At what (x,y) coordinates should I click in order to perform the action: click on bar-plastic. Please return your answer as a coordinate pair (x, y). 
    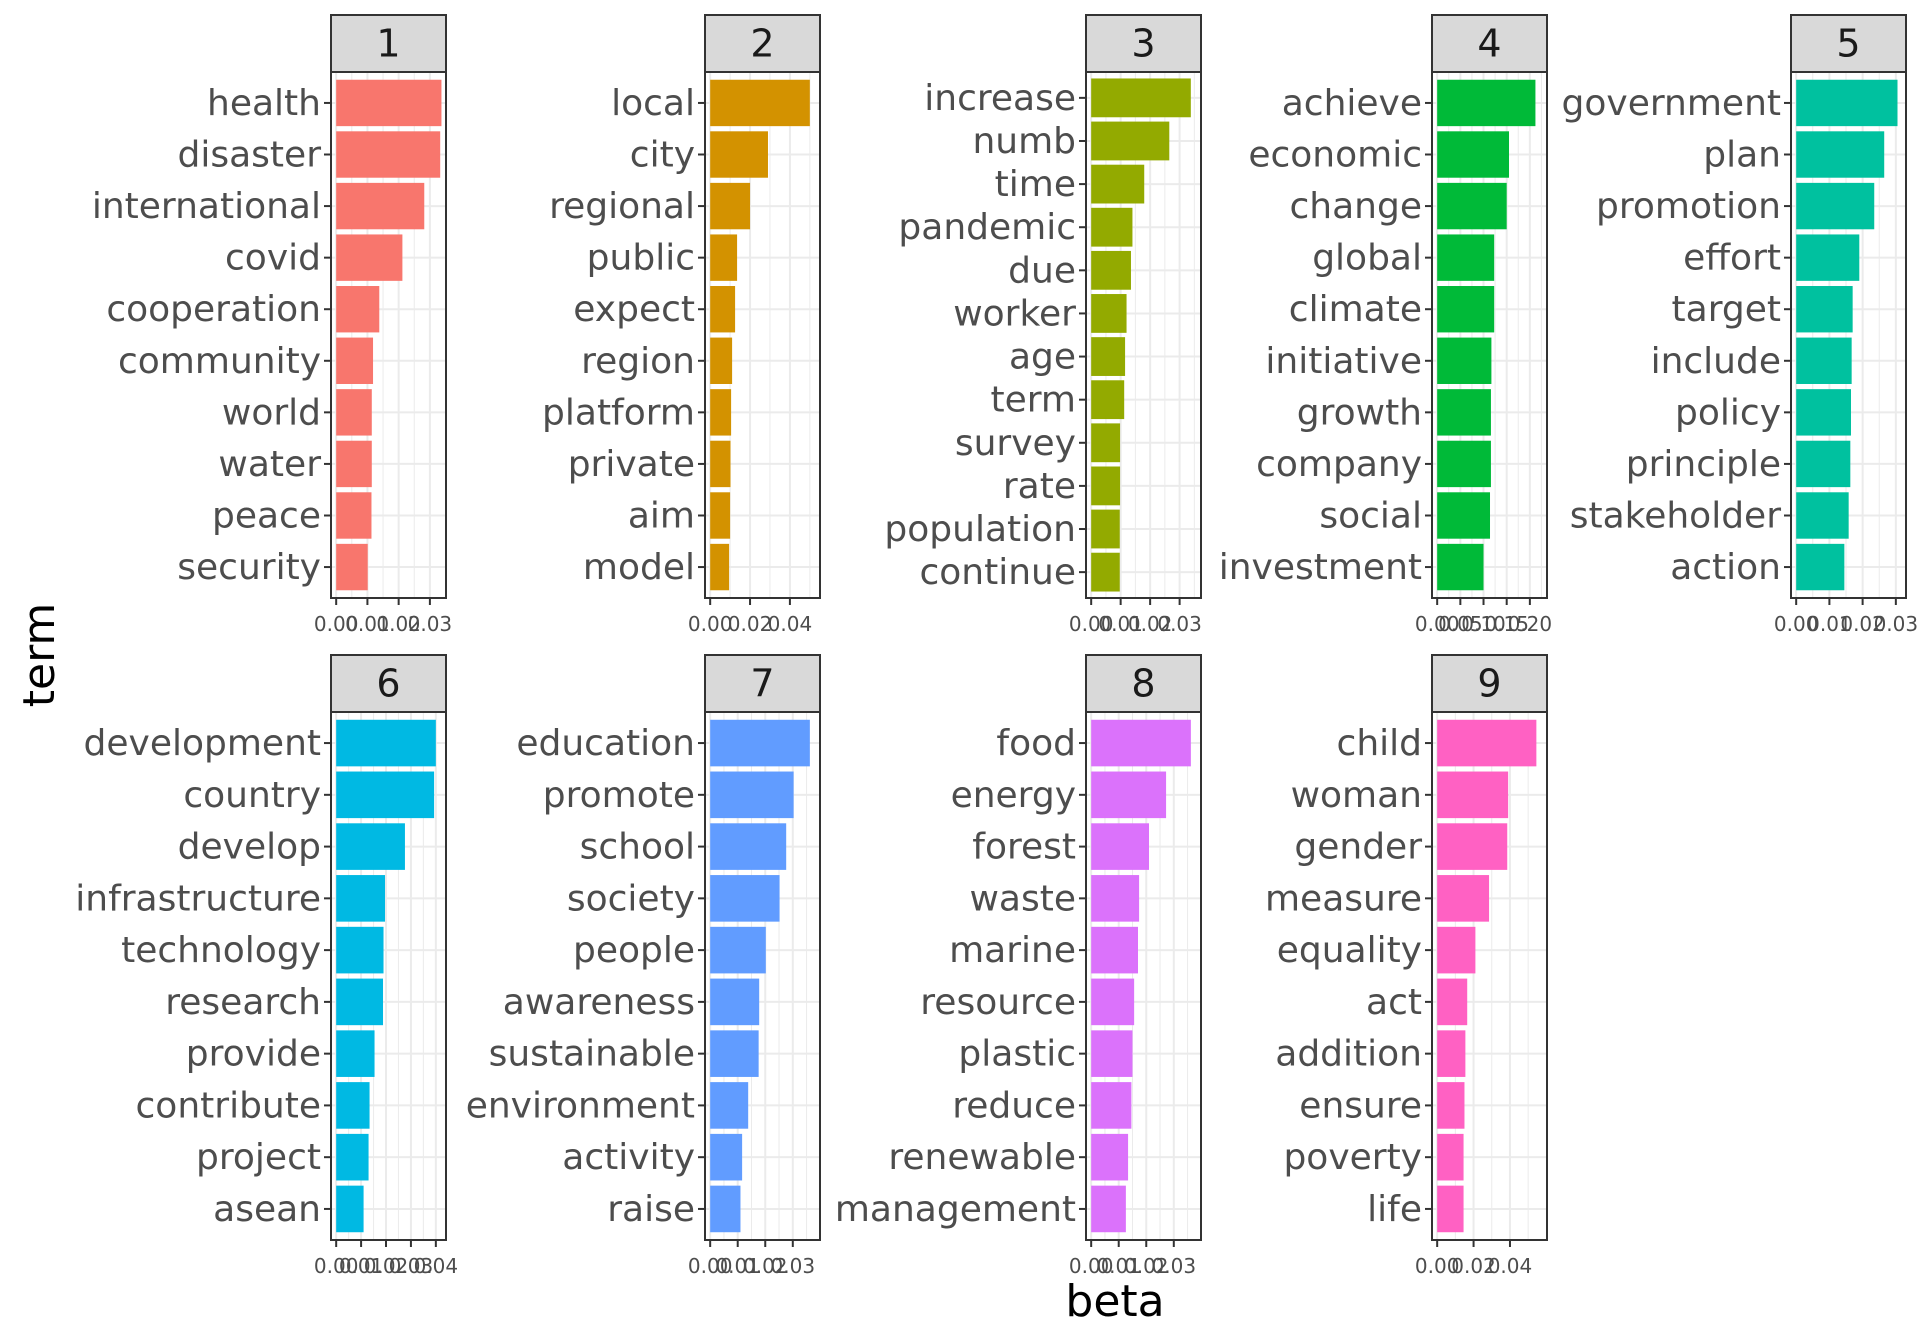
    Looking at the image, I should click on (1112, 1053).